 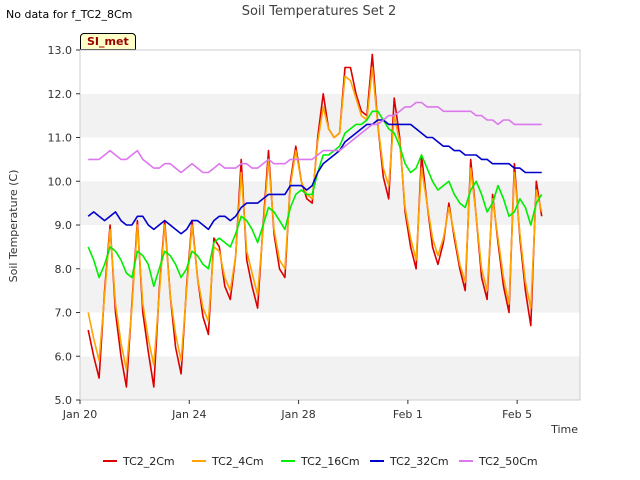 What do you see at coordinates (13, 226) in the screenshot?
I see `y-axis-label: Soil Temperature (C)` at bounding box center [13, 226].